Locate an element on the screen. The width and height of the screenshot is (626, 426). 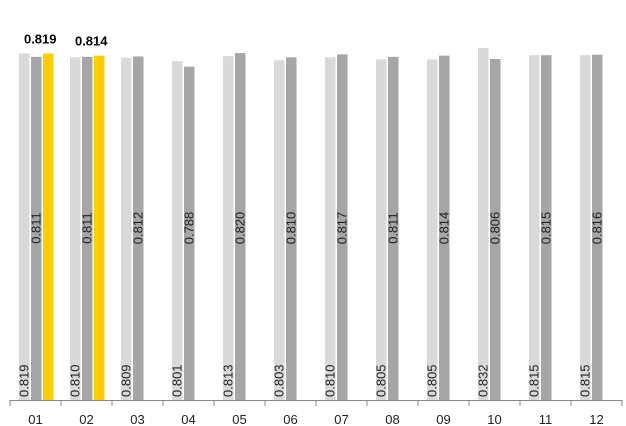
data-label-series-1-01: 0.819 is located at coordinates (23, 380).